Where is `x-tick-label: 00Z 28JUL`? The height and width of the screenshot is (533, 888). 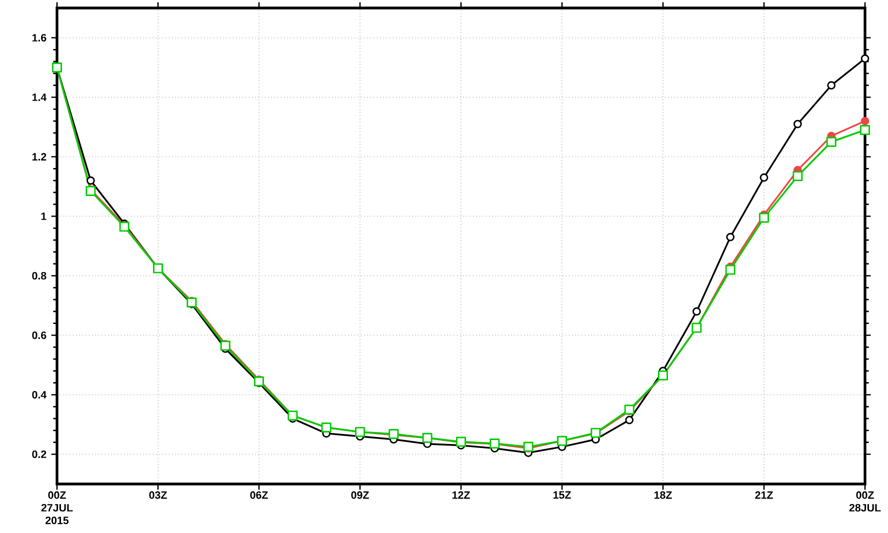
x-tick-label: 00Z 28JUL is located at coordinates (865, 501).